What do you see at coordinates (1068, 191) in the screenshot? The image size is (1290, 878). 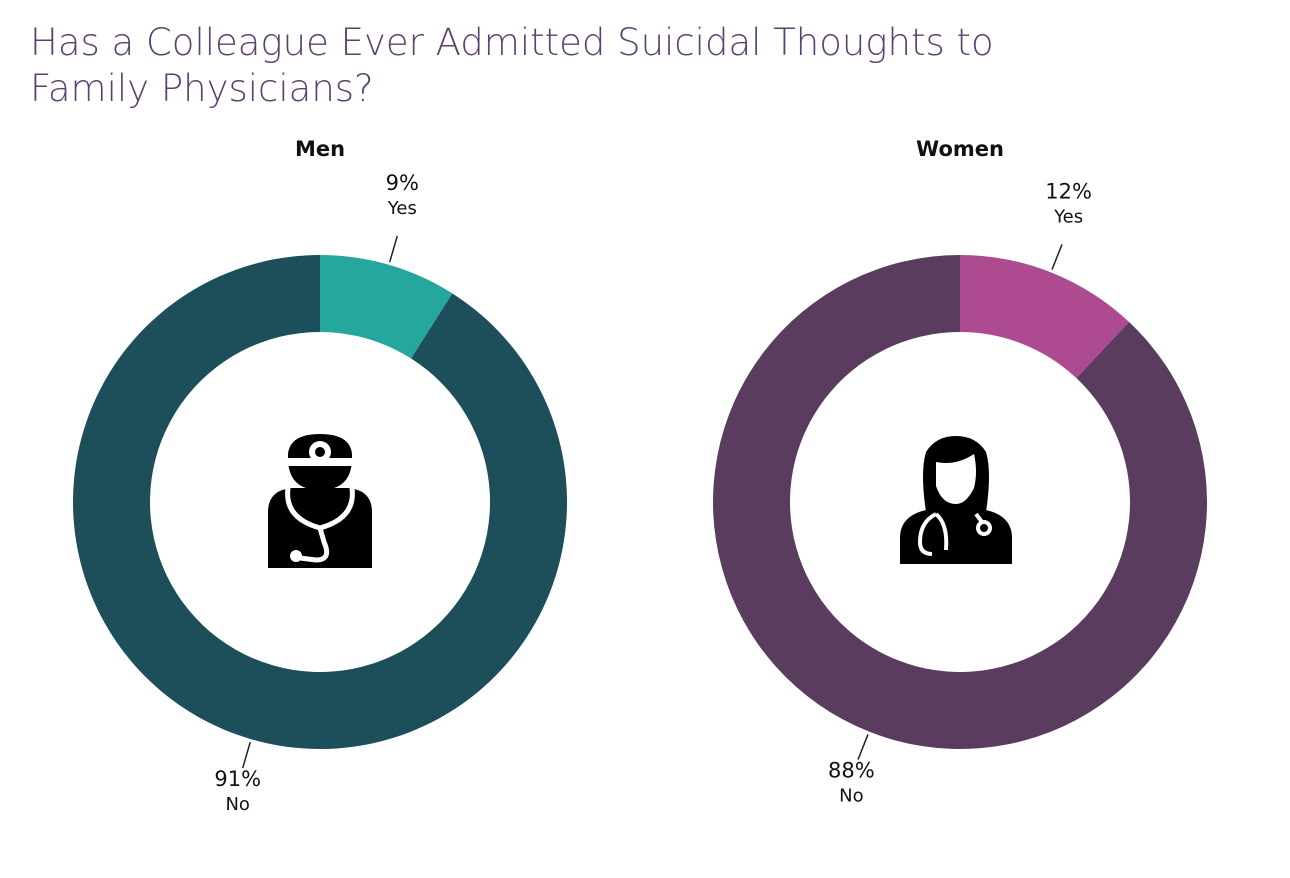 I see `value-label: 12%` at bounding box center [1068, 191].